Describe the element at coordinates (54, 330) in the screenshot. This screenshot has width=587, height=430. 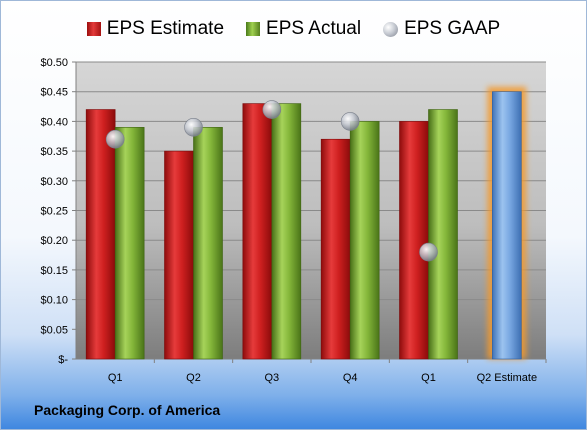
I see `y-tick-label: $0.05` at that location.